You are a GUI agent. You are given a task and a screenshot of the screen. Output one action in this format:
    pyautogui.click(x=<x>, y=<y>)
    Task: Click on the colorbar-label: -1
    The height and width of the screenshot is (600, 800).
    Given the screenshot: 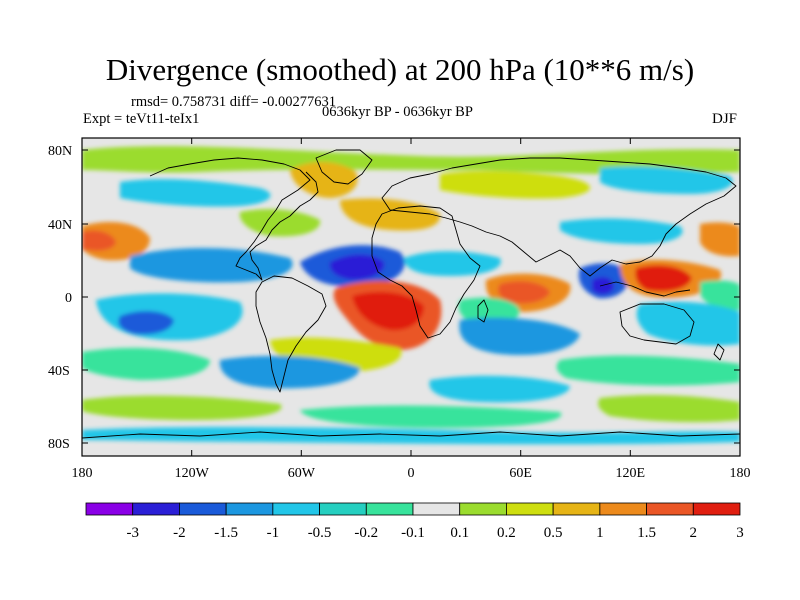 What is the action you would take?
    pyautogui.click(x=273, y=533)
    